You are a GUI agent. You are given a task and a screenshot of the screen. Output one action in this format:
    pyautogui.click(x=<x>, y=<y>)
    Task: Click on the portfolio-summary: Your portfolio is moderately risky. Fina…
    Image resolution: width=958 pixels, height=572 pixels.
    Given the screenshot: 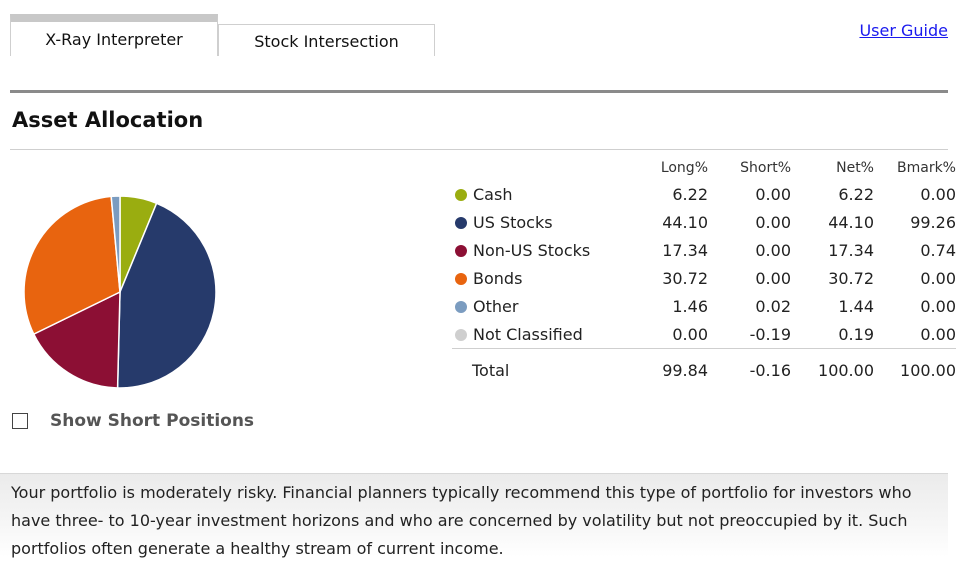 What is the action you would take?
    pyautogui.click(x=474, y=515)
    